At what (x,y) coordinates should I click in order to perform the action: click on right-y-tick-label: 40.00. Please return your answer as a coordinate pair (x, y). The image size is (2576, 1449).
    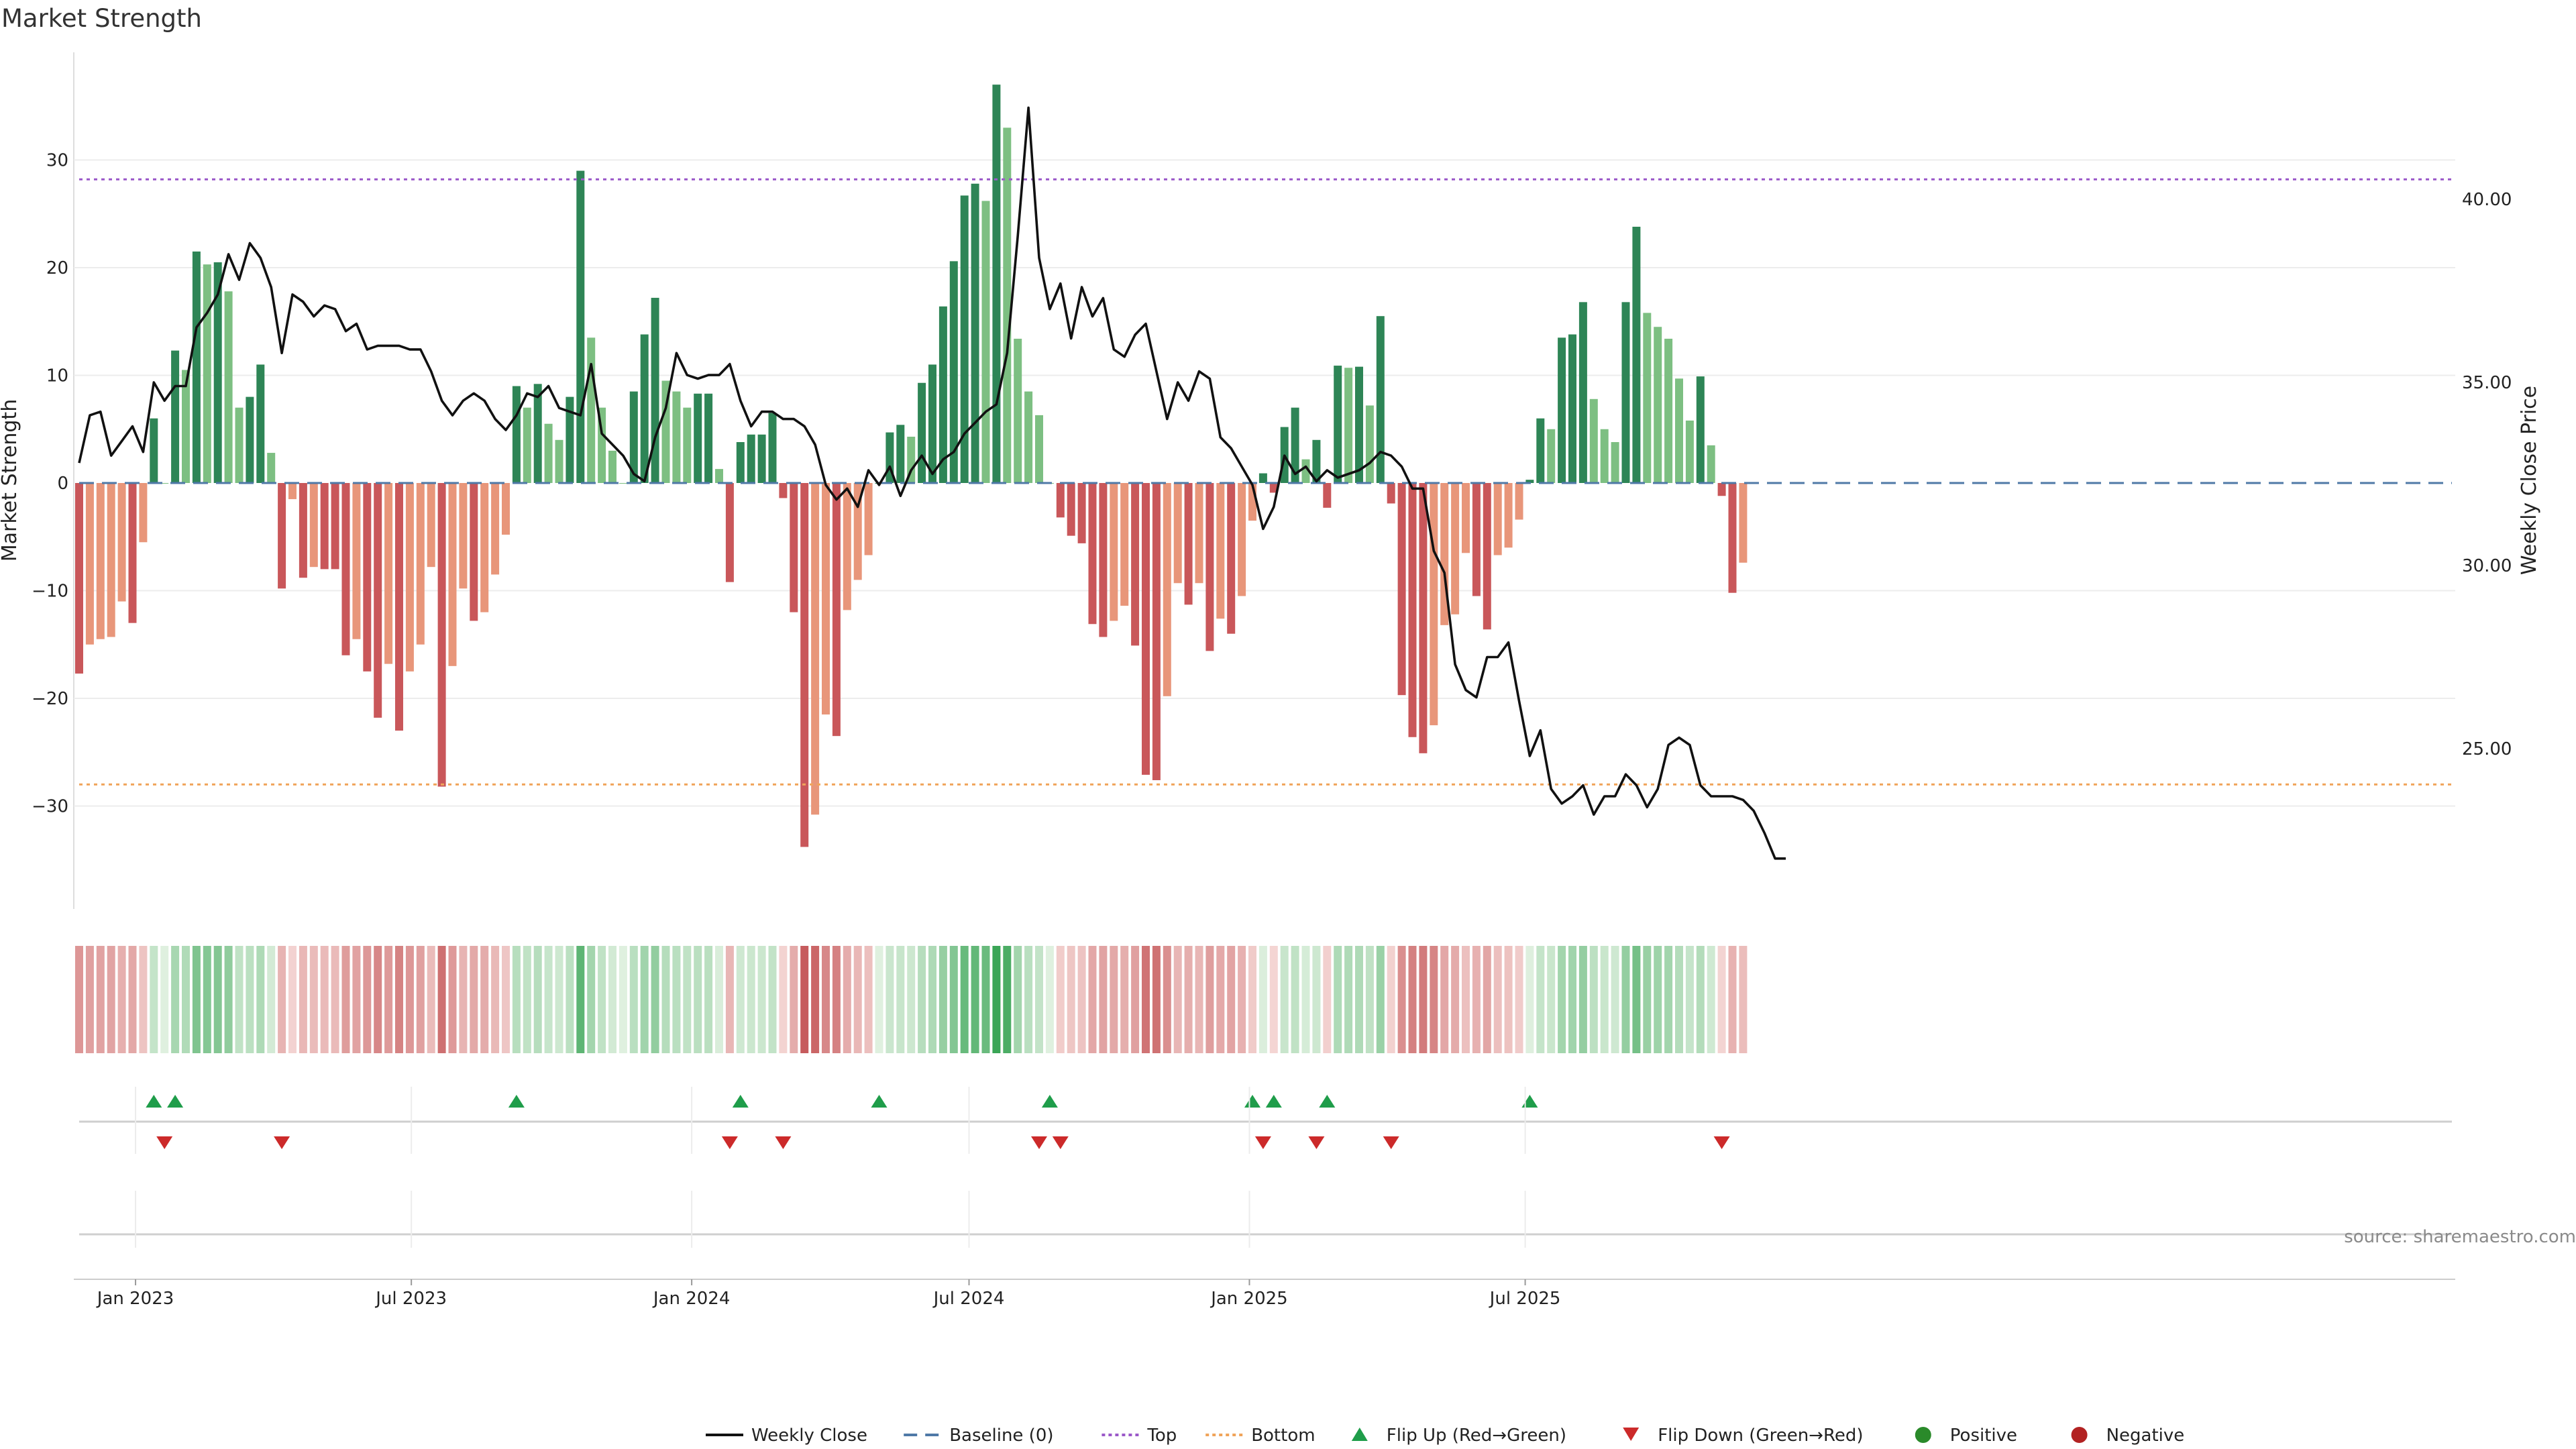
    Looking at the image, I should click on (2487, 200).